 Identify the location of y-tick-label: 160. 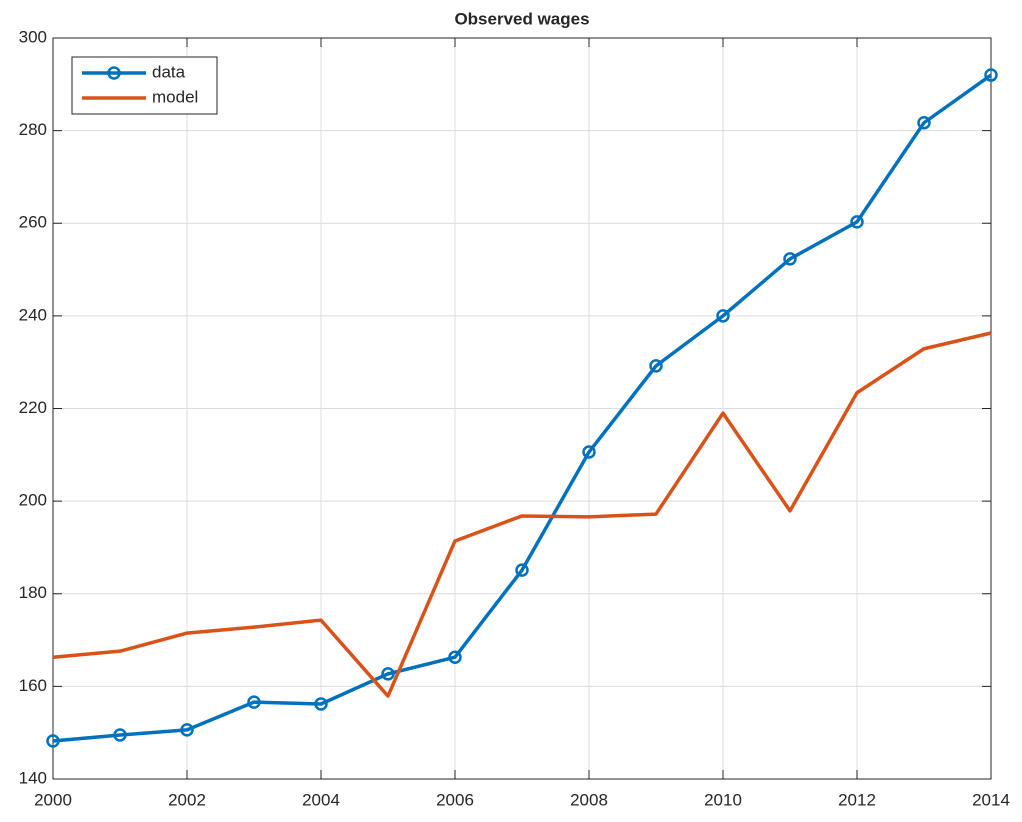
(33, 685).